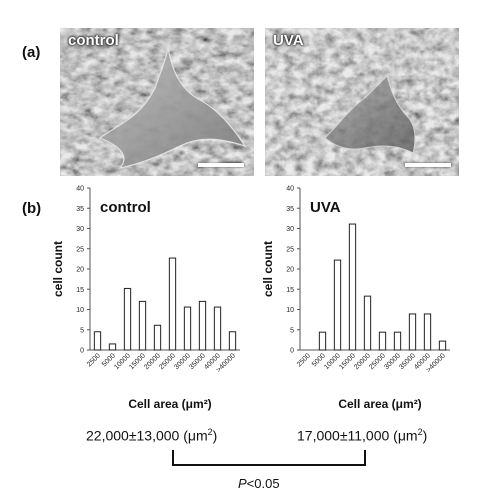 The height and width of the screenshot is (498, 485). What do you see at coordinates (31, 52) in the screenshot?
I see `panel-a-letter: (a)` at bounding box center [31, 52].